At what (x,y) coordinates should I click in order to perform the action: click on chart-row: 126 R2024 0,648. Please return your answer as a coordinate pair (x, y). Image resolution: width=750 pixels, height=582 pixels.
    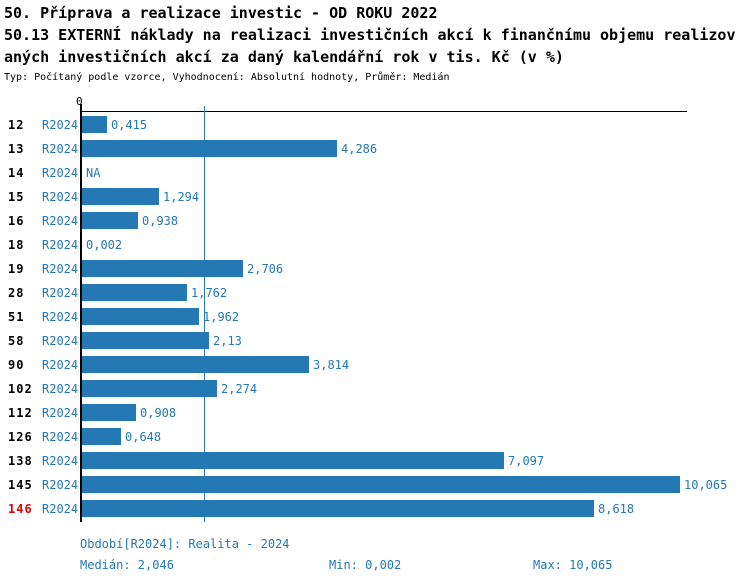
    Looking at the image, I should click on (375, 437).